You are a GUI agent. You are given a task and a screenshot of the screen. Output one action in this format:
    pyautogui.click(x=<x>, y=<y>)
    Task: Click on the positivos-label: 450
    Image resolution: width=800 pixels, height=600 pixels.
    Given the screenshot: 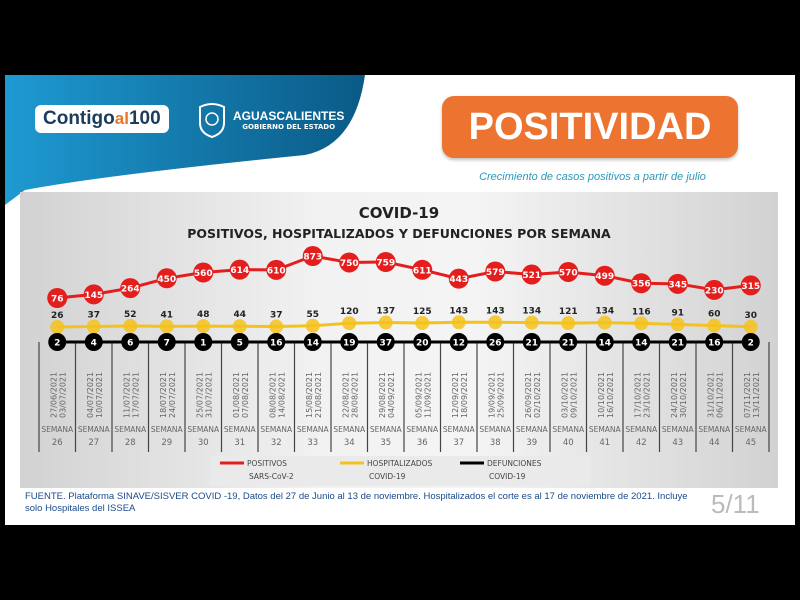 What is the action you would take?
    pyautogui.click(x=166, y=280)
    